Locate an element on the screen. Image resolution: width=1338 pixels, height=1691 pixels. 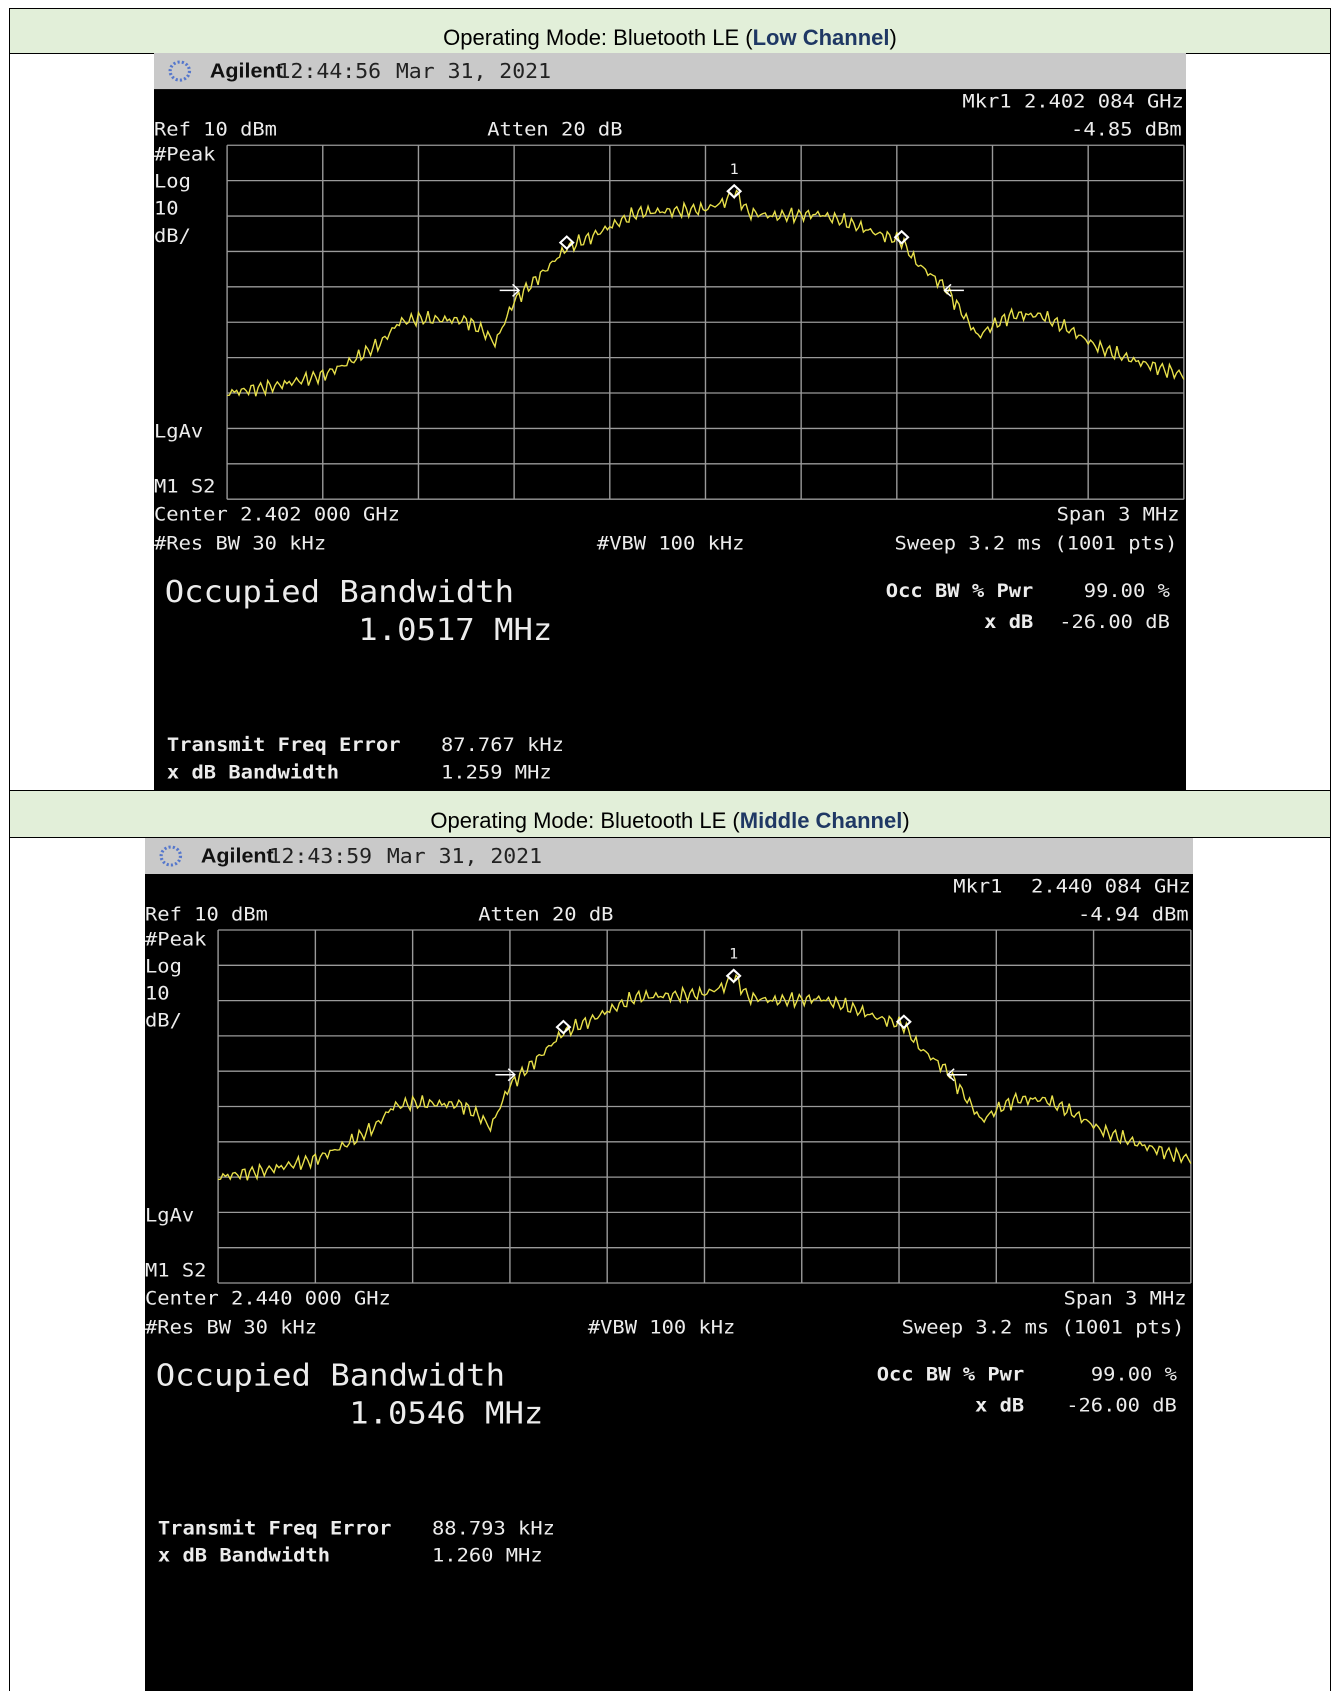
marker-level: -4.94 dBm is located at coordinates (1133, 914).